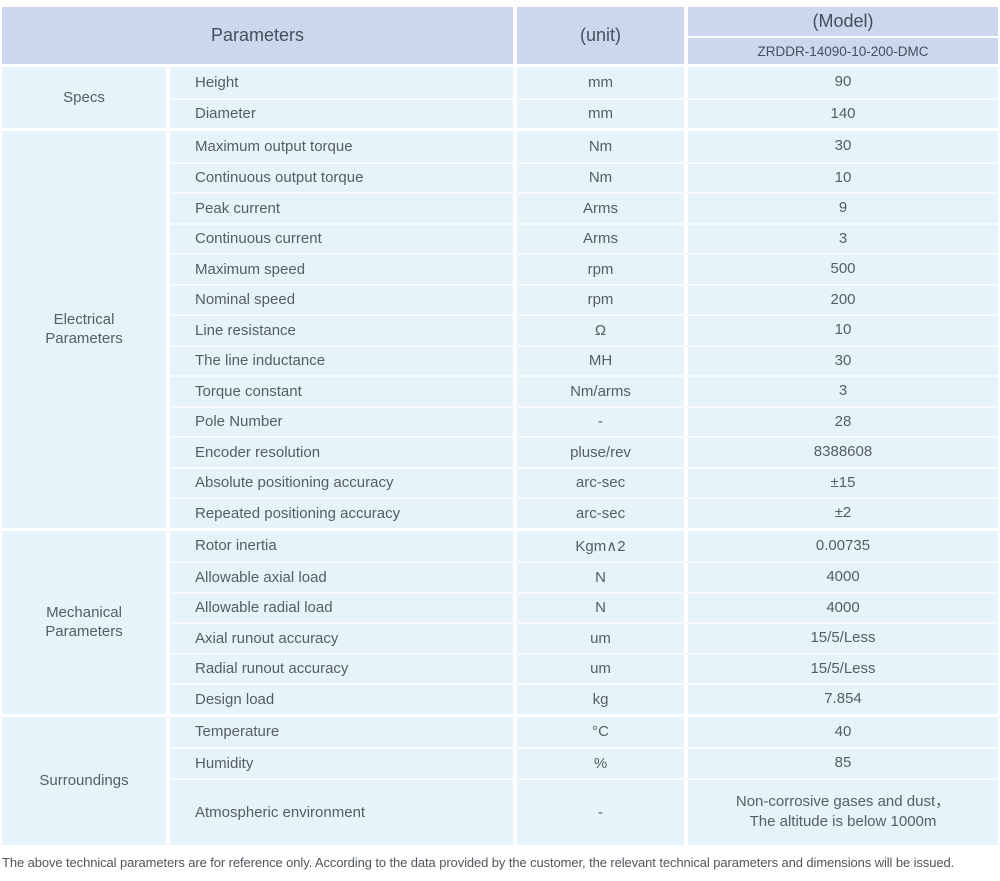  What do you see at coordinates (341, 607) in the screenshot?
I see `param-cell: Allowable radial load` at bounding box center [341, 607].